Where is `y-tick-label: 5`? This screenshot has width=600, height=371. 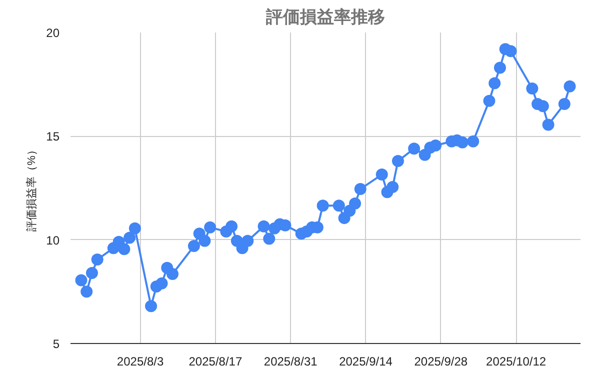 y-tick-label: 5 is located at coordinates (56, 344).